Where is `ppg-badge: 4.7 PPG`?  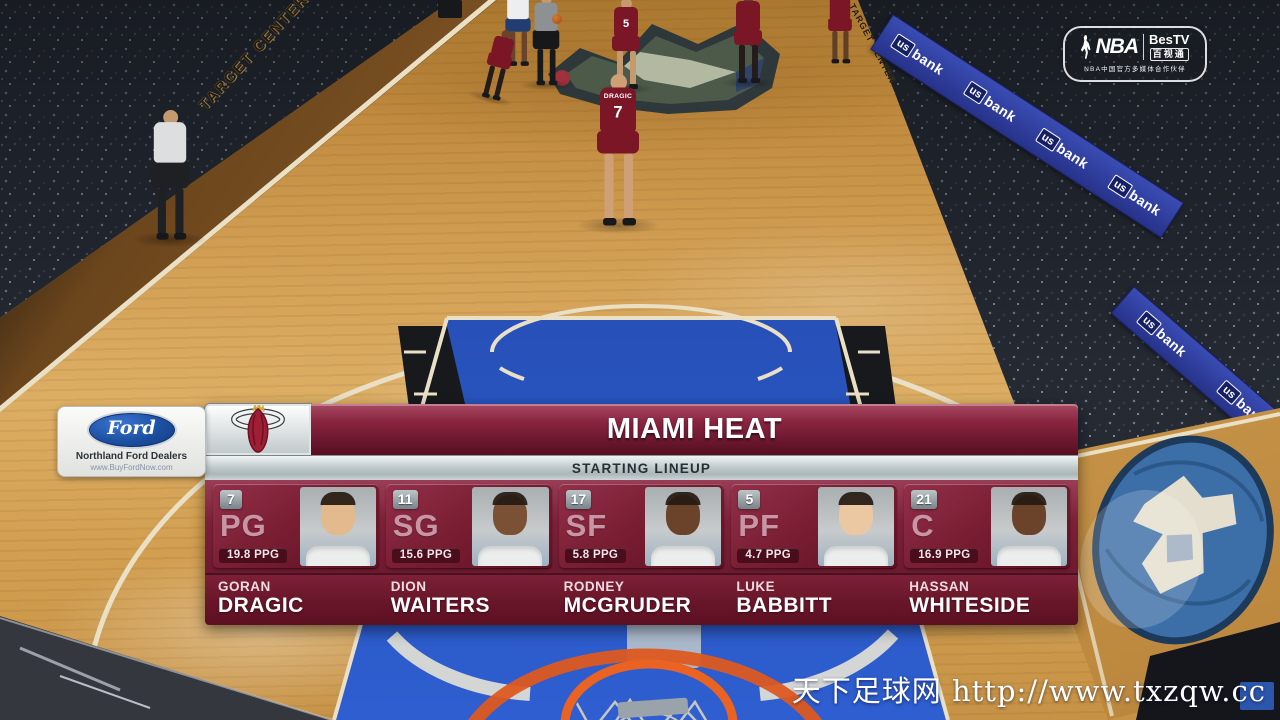
ppg-badge: 4.7 PPG is located at coordinates (768, 555).